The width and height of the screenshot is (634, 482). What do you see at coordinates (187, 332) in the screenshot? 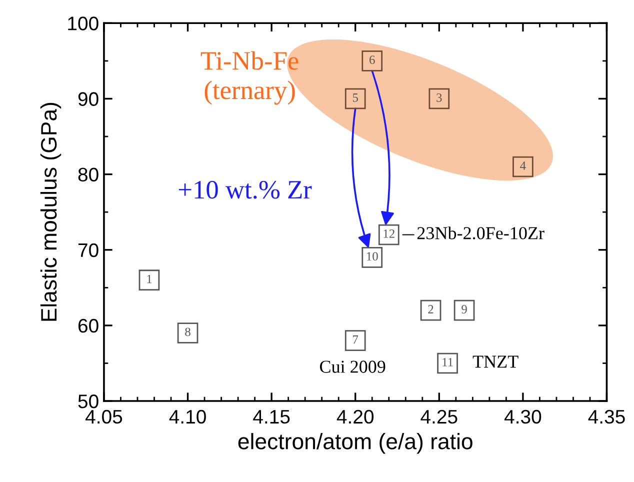
I see `annotation: 8` at bounding box center [187, 332].